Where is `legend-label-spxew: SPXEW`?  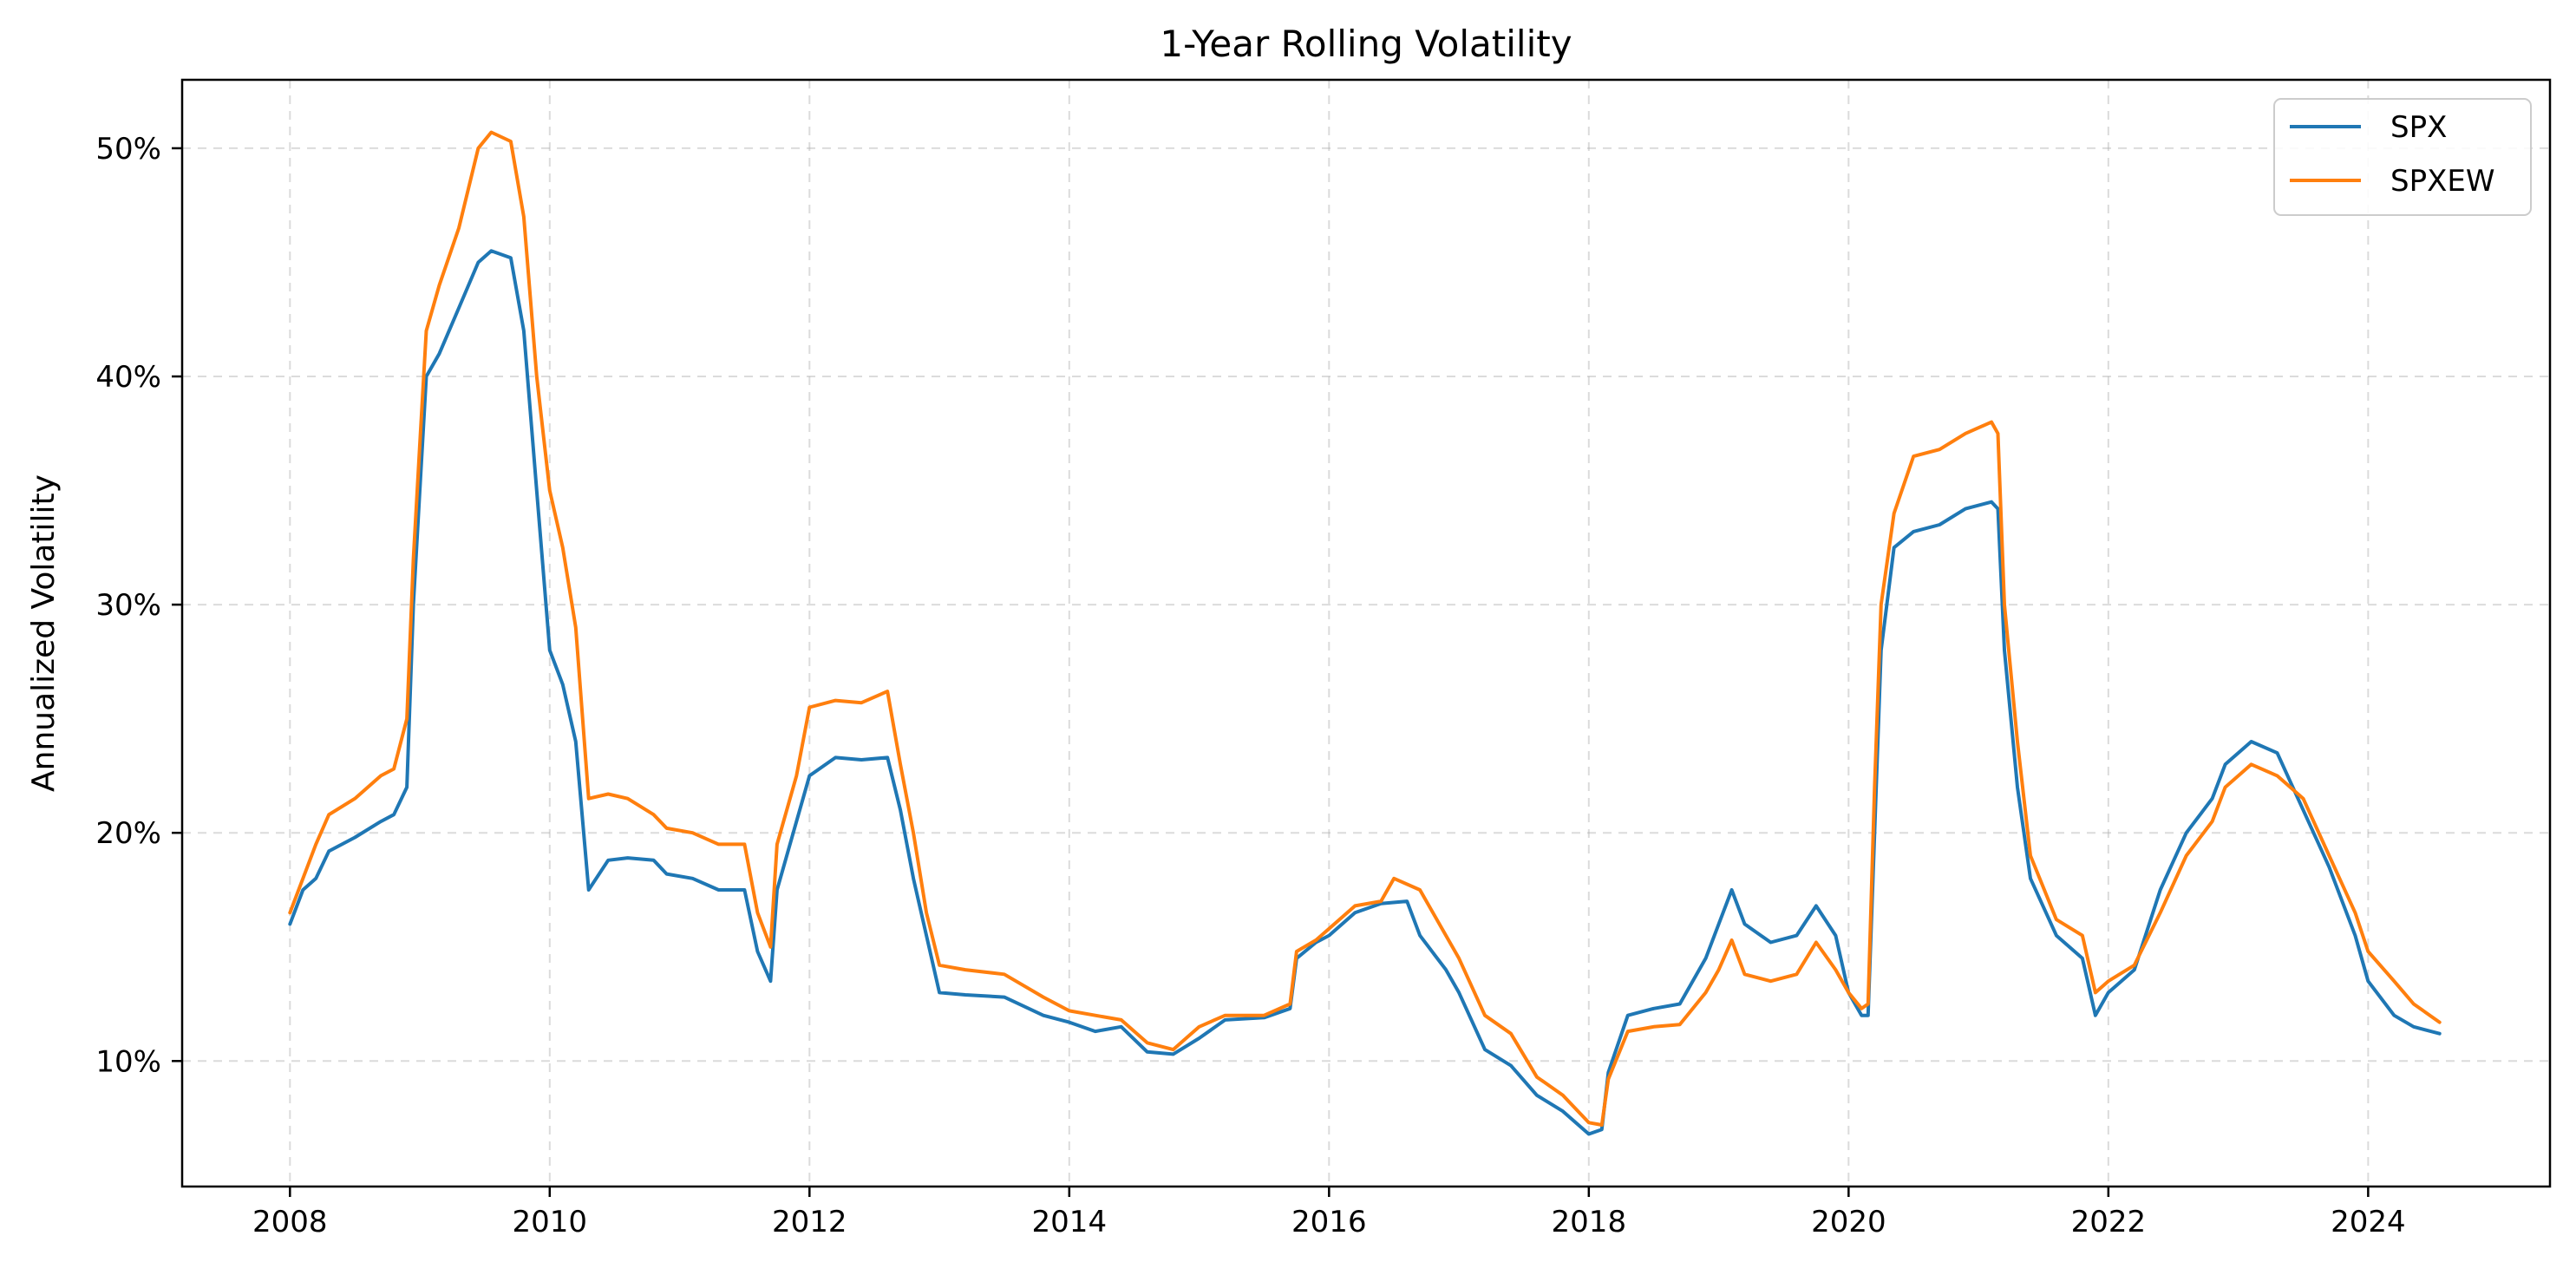
legend-label-spxew: SPXEW is located at coordinates (2442, 181).